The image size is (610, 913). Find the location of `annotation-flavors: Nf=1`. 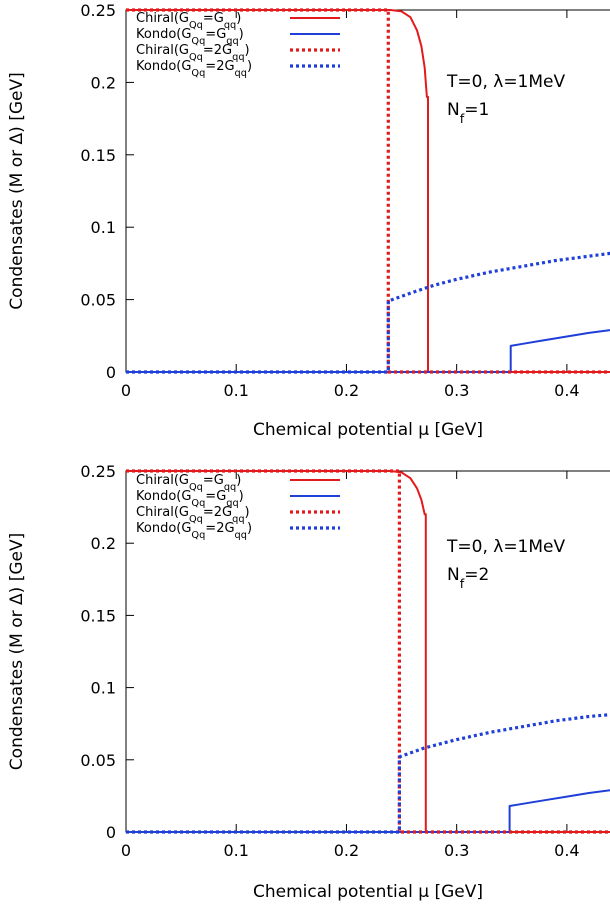

annotation-flavors: Nf=1 is located at coordinates (468, 113).